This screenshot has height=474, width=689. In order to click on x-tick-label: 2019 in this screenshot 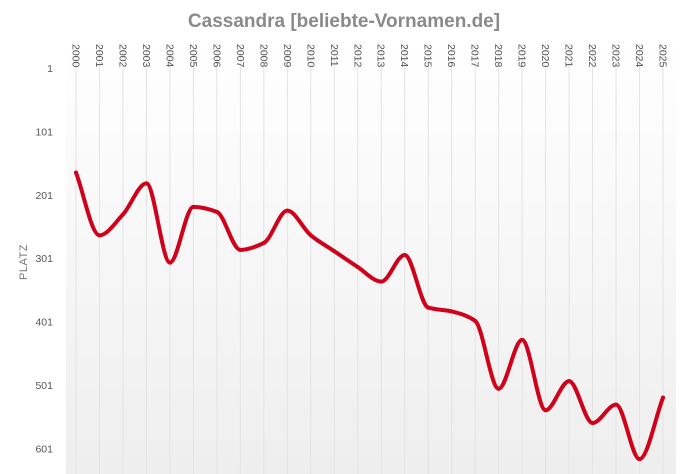, I will do `click(522, 56)`.